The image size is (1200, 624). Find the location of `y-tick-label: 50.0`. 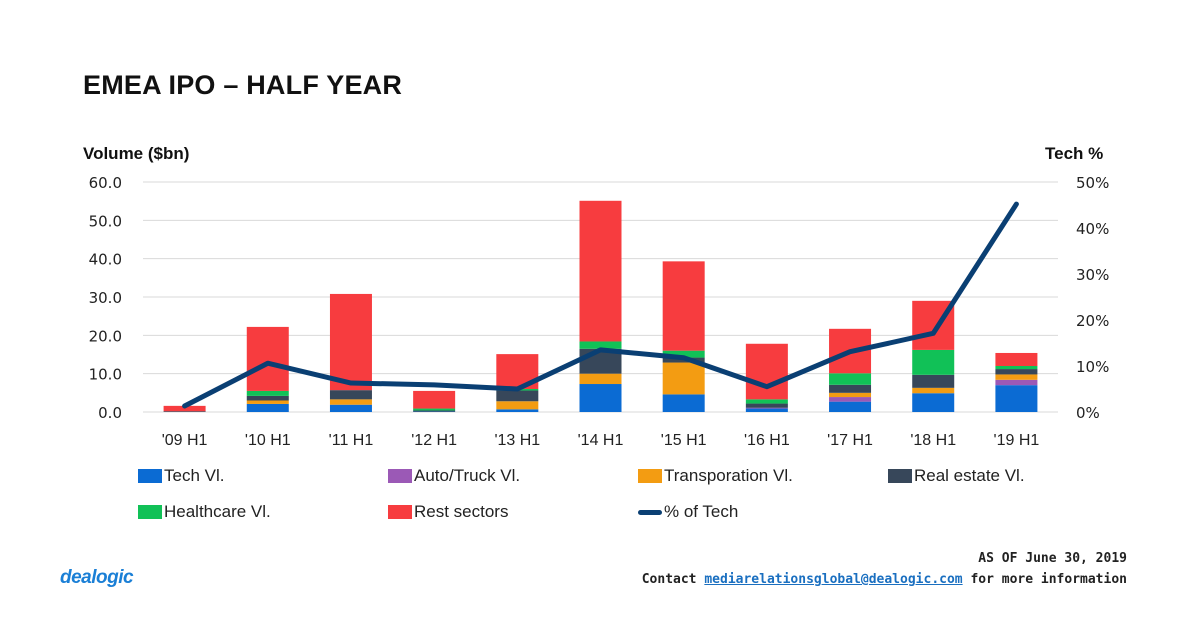

y-tick-label: 50.0 is located at coordinates (105, 221).